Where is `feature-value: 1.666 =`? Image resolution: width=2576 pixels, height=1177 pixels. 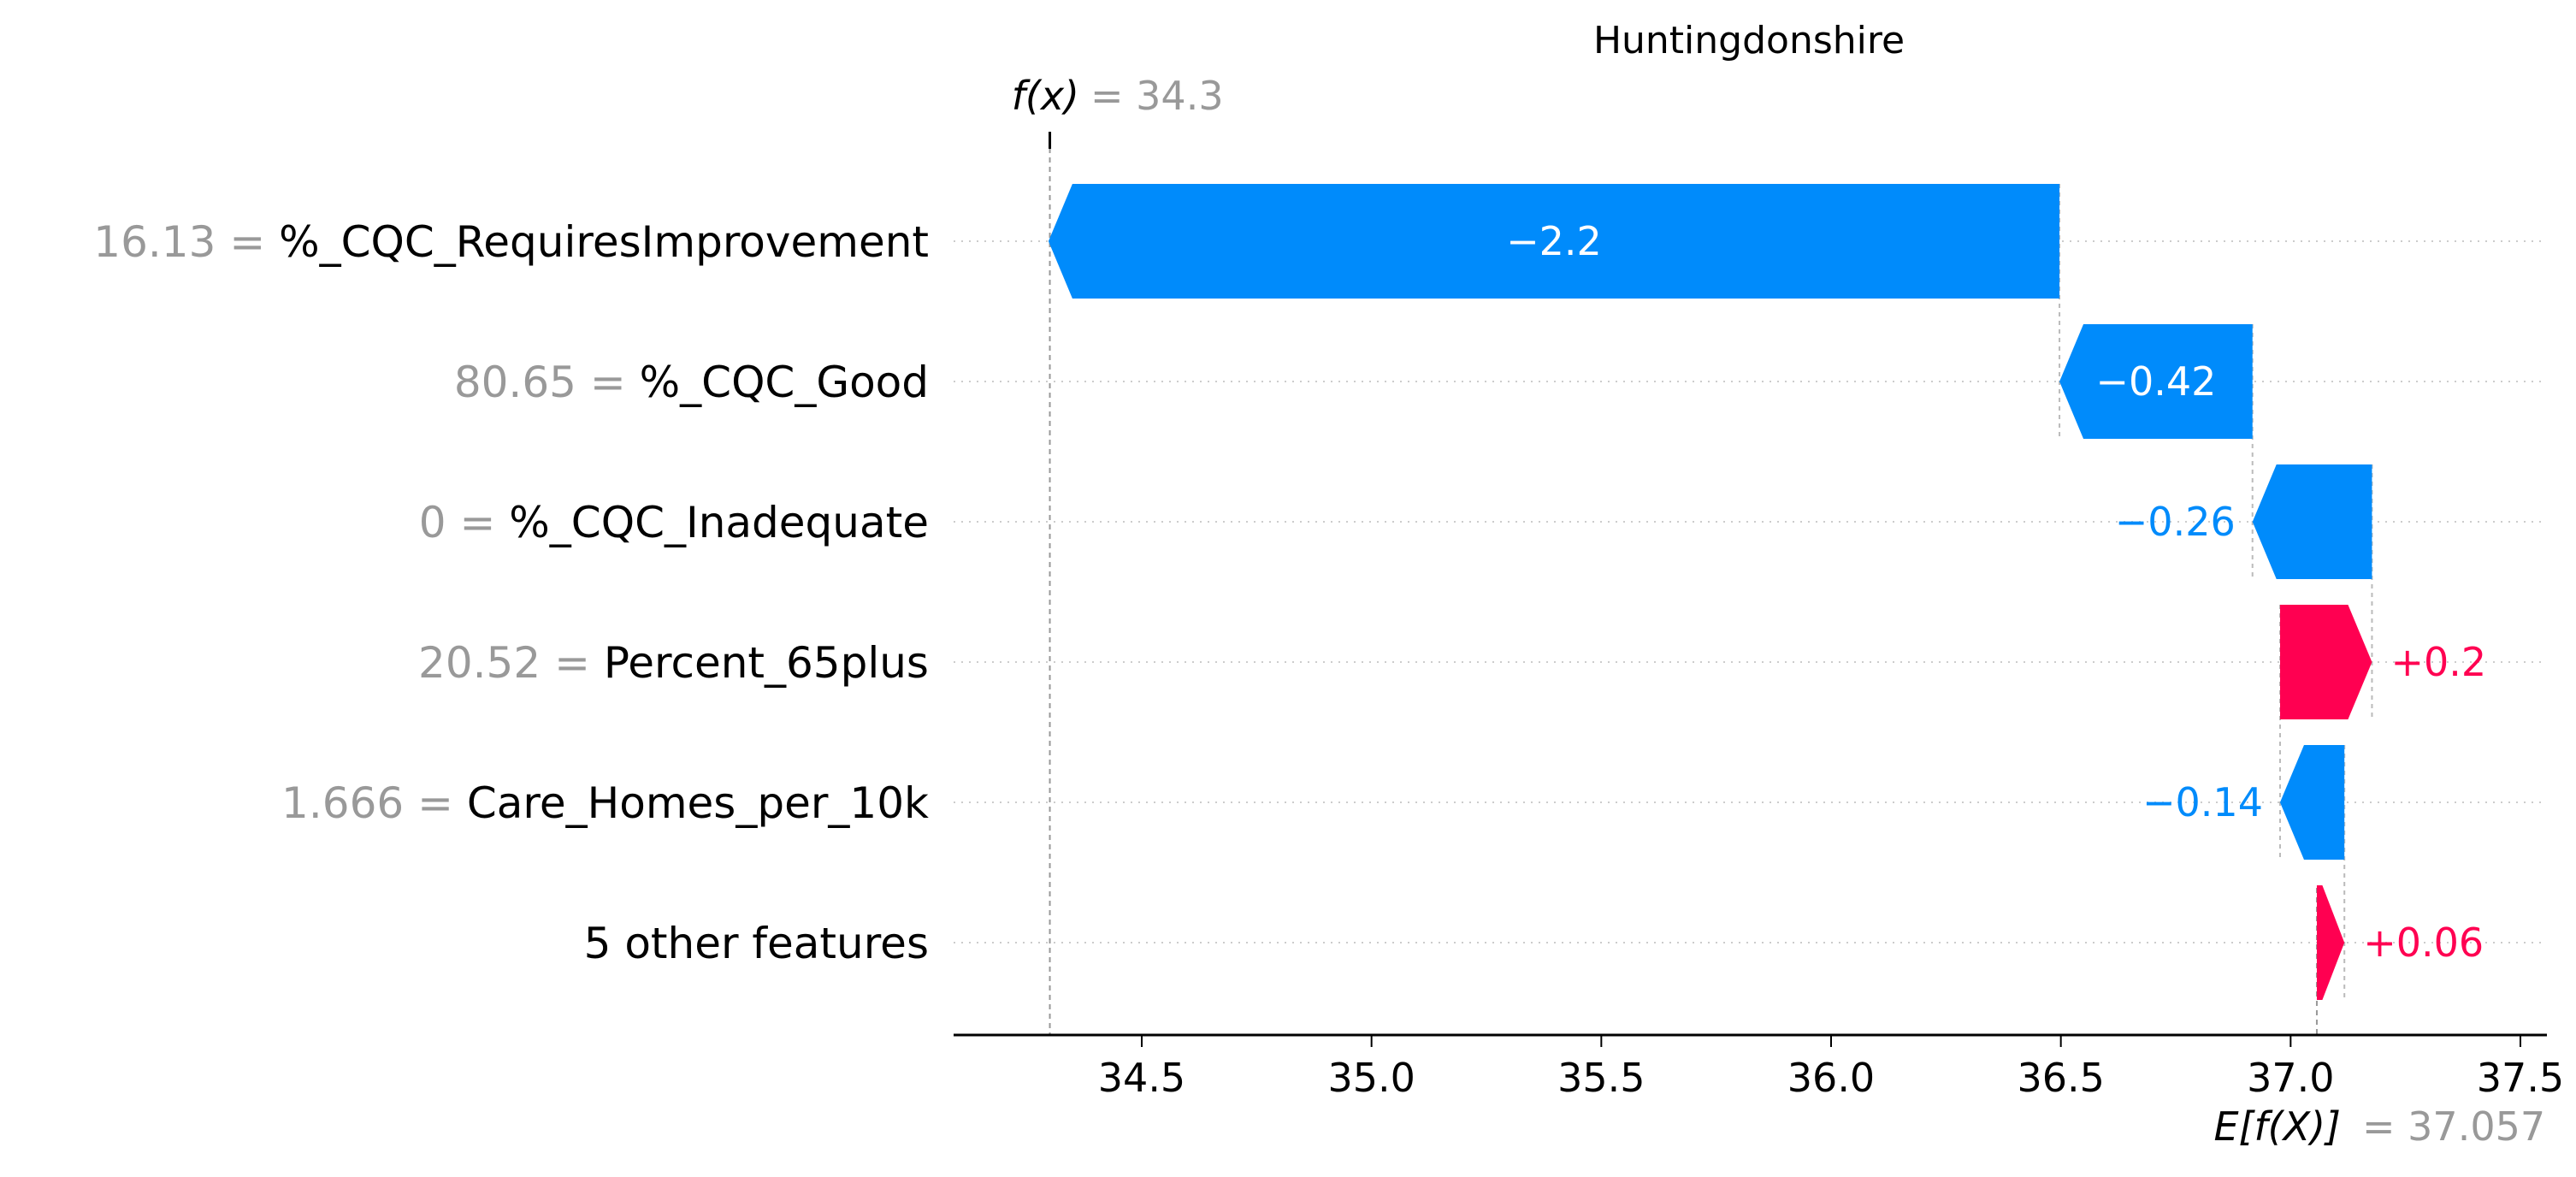 feature-value: 1.666 = is located at coordinates (374, 803).